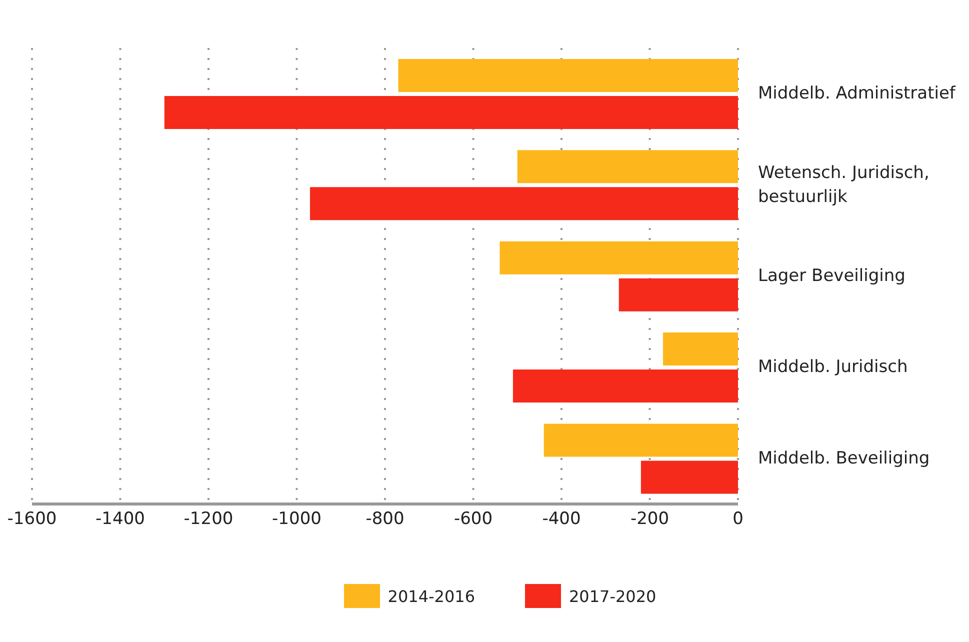  What do you see at coordinates (120, 519) in the screenshot?
I see `x-tick-label: -1400` at bounding box center [120, 519].